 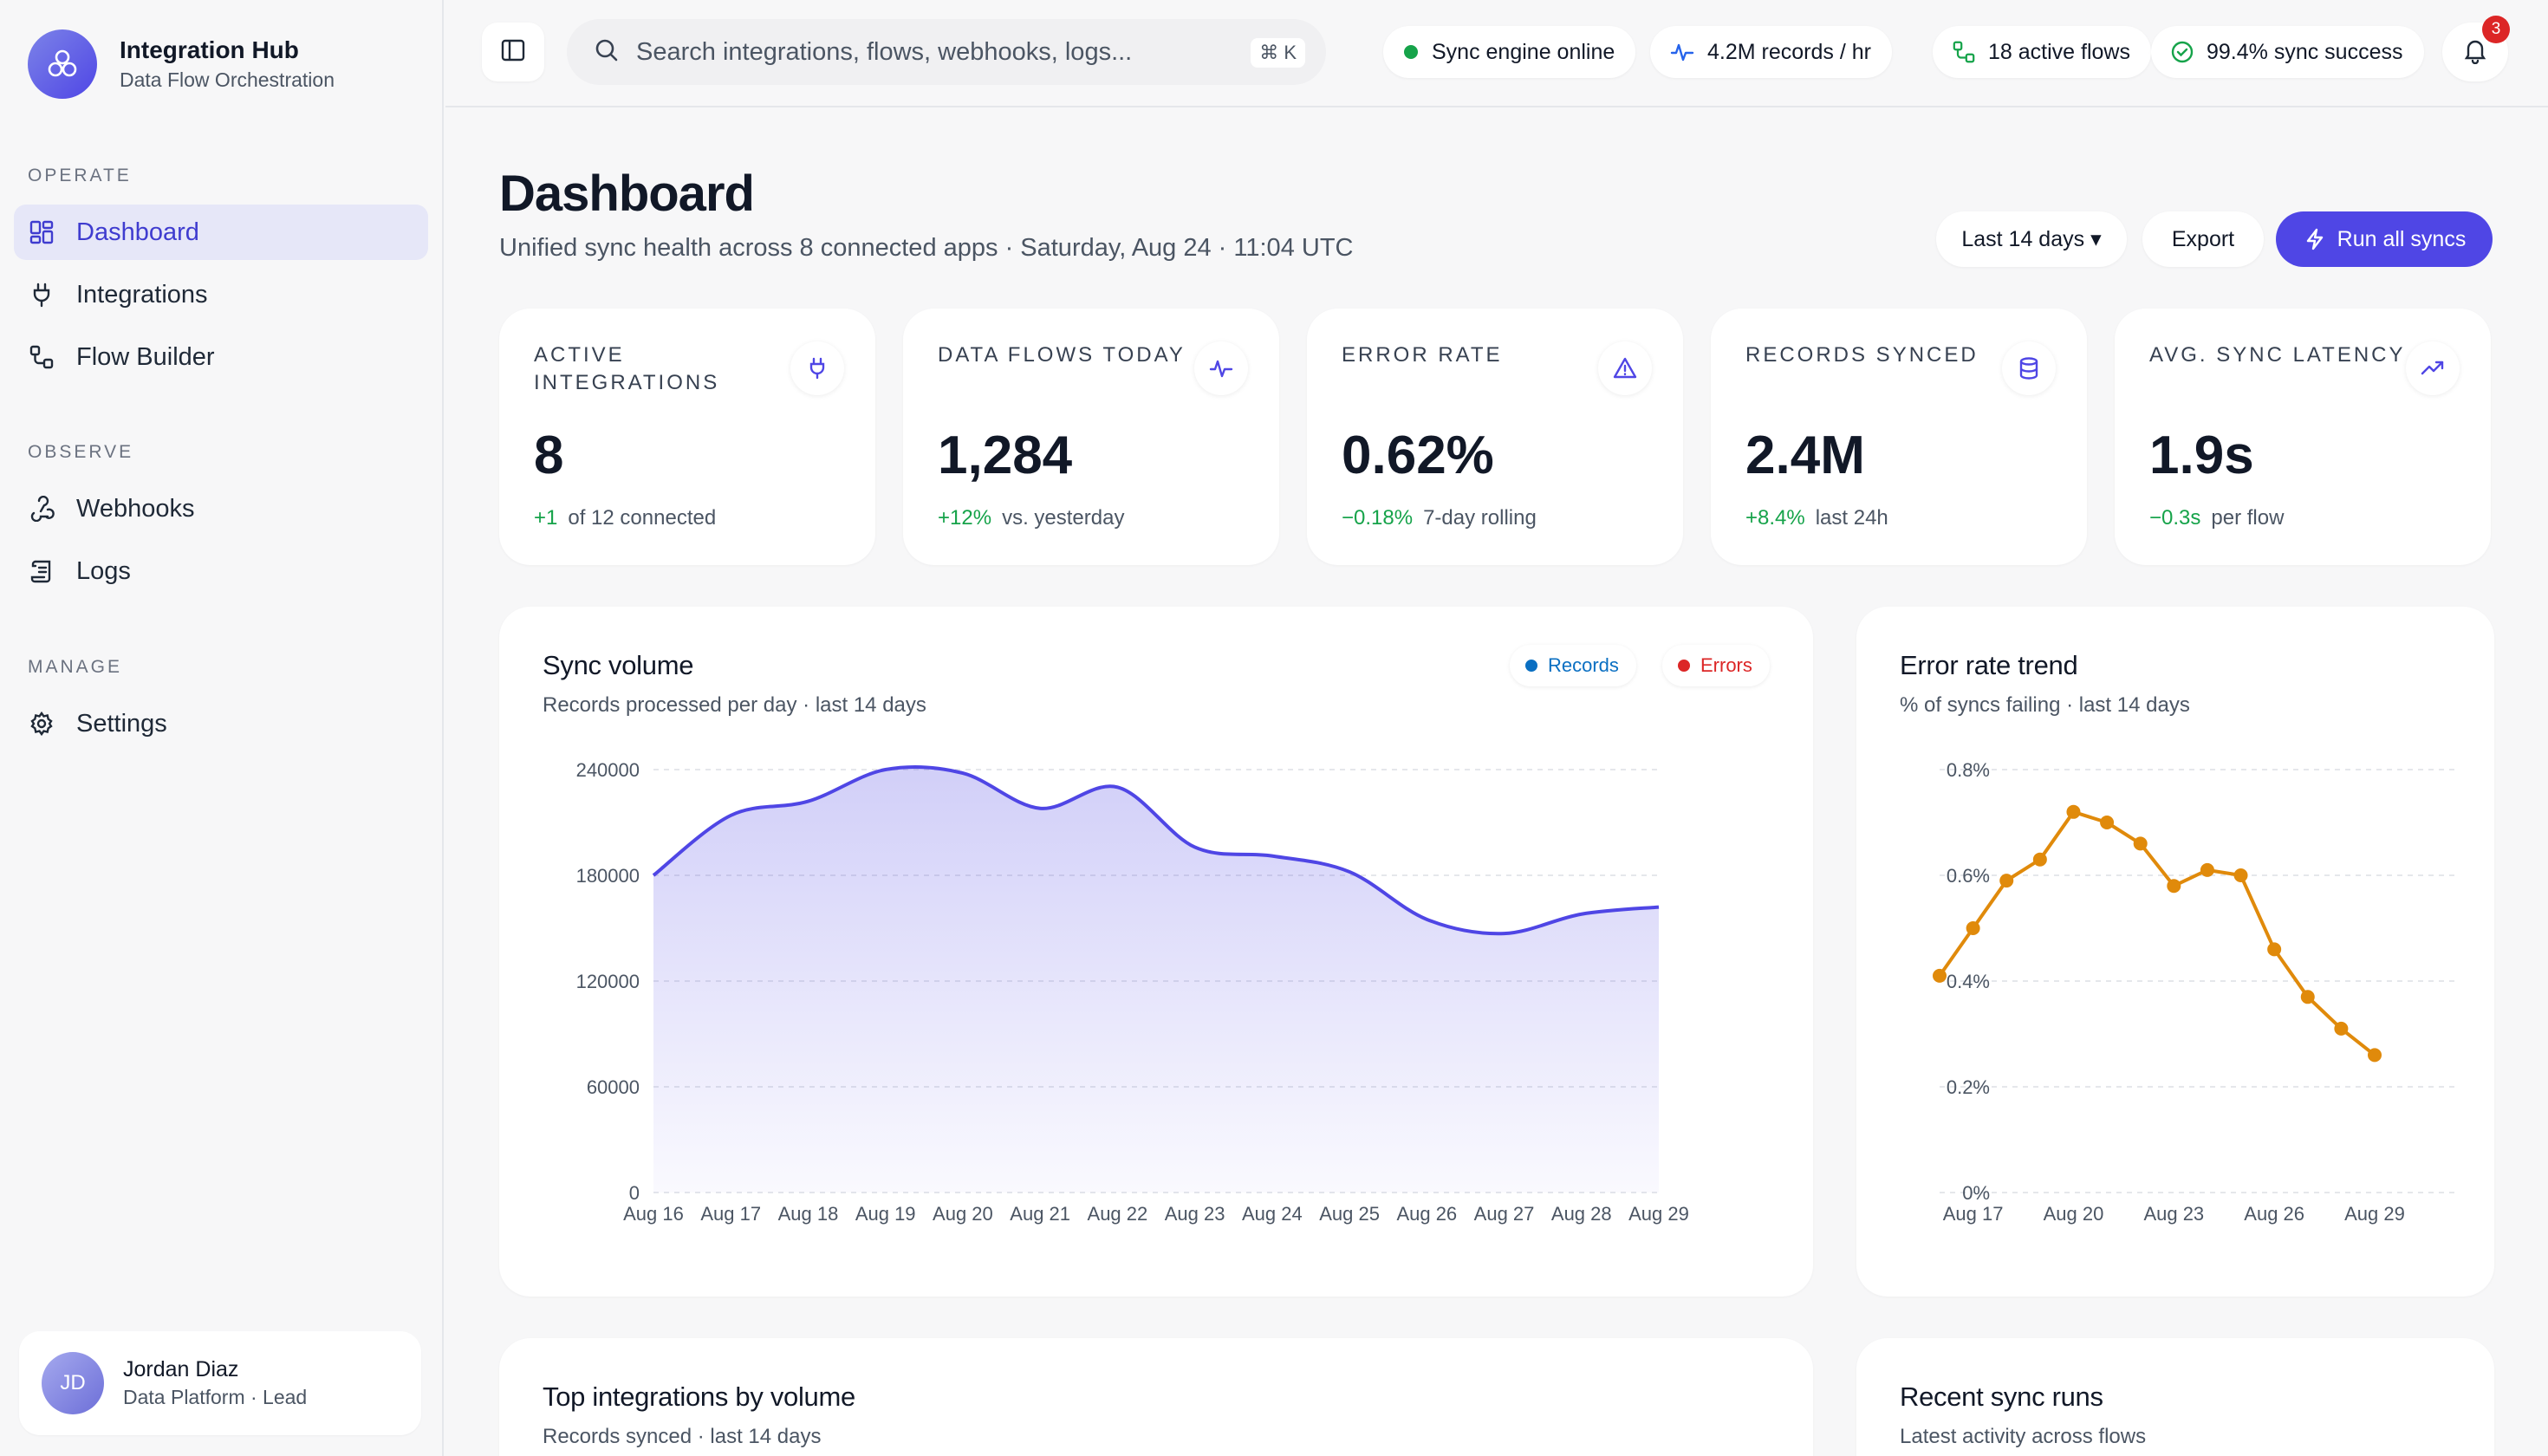 What do you see at coordinates (227, 79) in the screenshot?
I see `brand-subtitle: Data Flow Orchestration` at bounding box center [227, 79].